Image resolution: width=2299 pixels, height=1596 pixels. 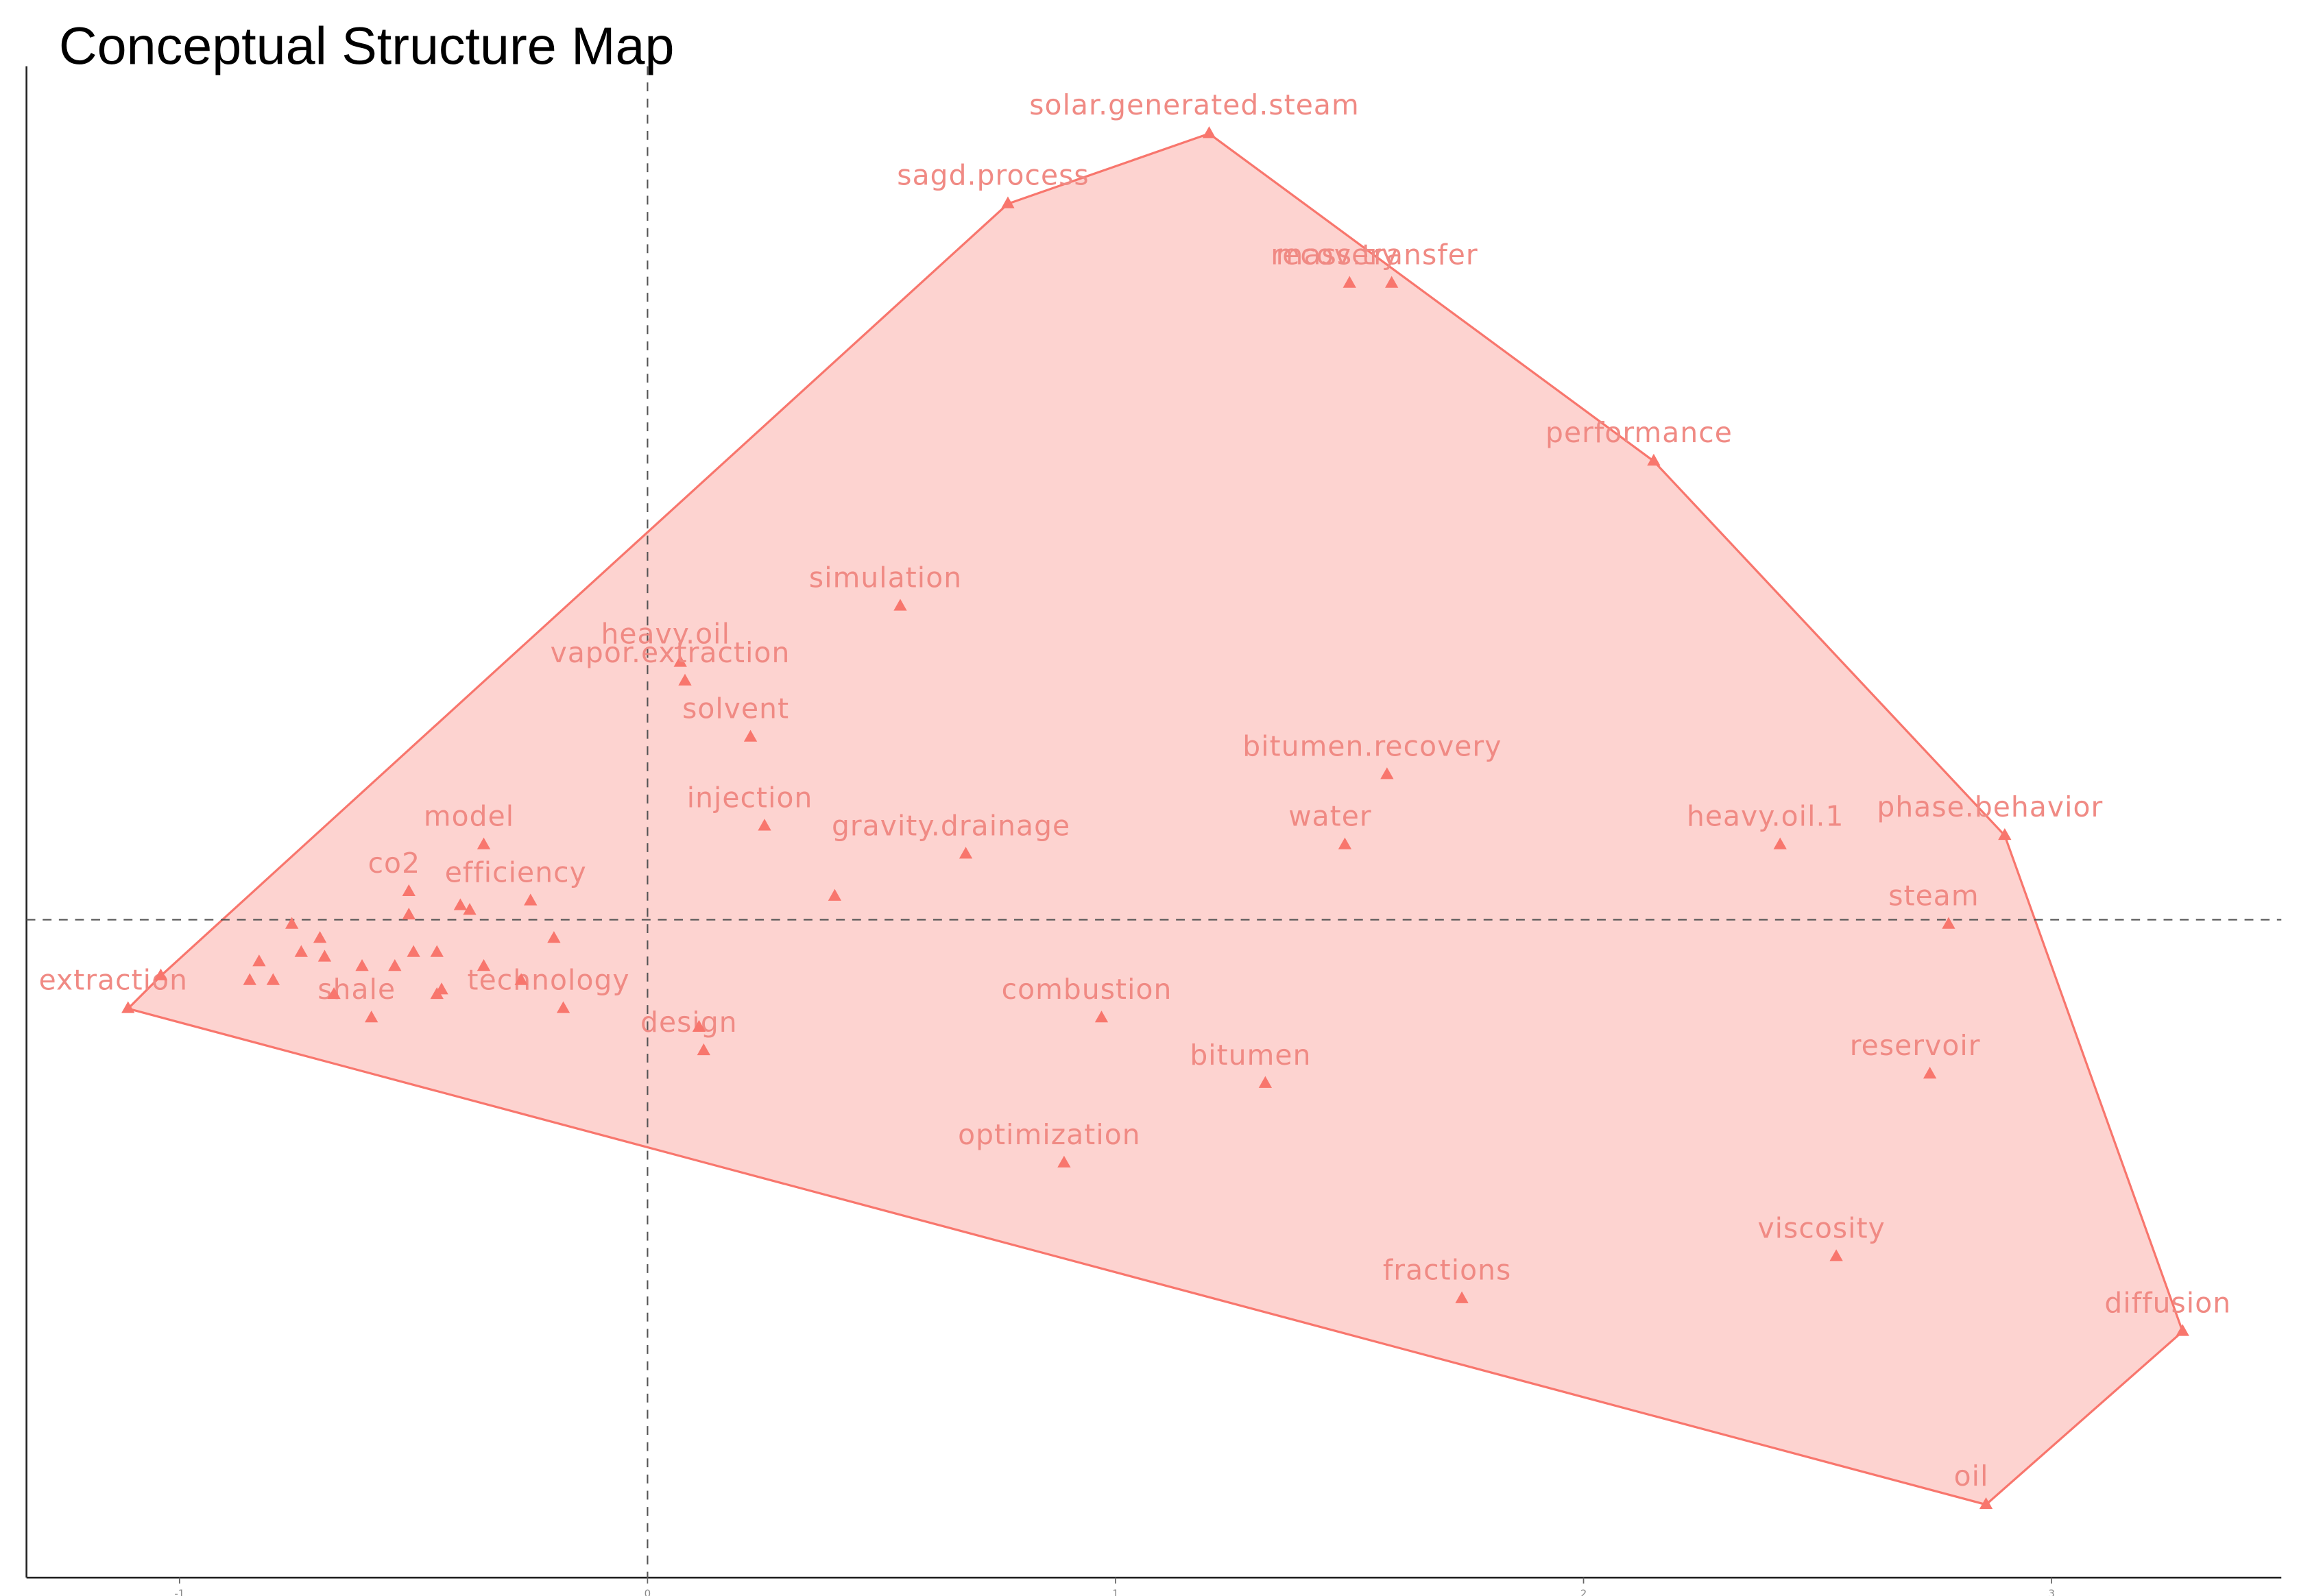 I want to click on point-label: technology, so click(x=549, y=980).